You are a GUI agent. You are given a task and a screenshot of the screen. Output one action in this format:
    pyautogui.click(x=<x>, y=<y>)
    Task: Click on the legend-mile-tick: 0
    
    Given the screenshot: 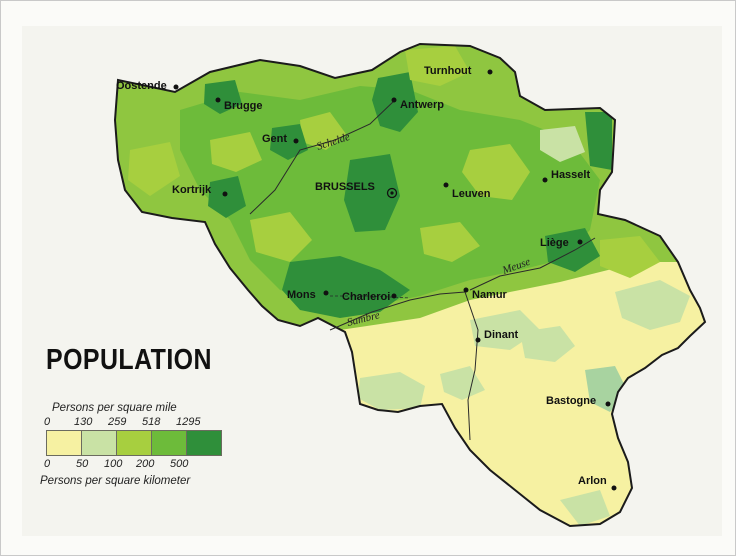 What is the action you would take?
    pyautogui.click(x=47, y=422)
    